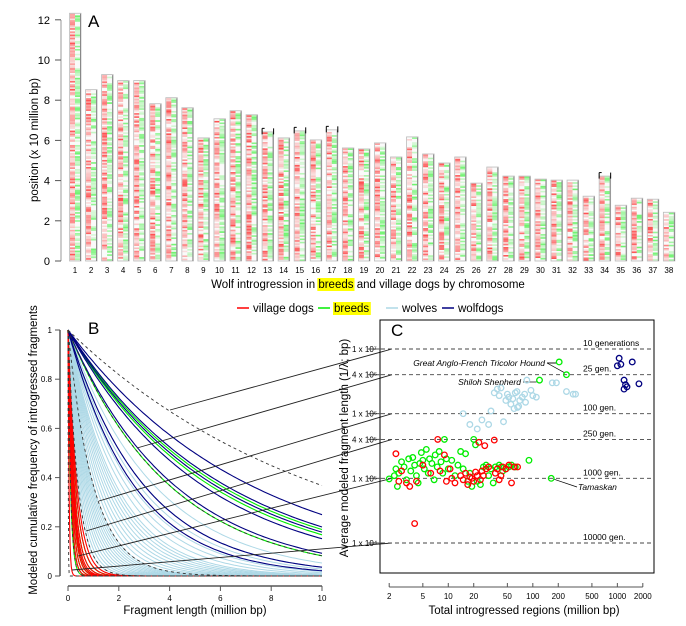 Image resolution: width=686 pixels, height=626 pixels. Describe the element at coordinates (482, 420) in the screenshot. I see `point-wolves` at that location.